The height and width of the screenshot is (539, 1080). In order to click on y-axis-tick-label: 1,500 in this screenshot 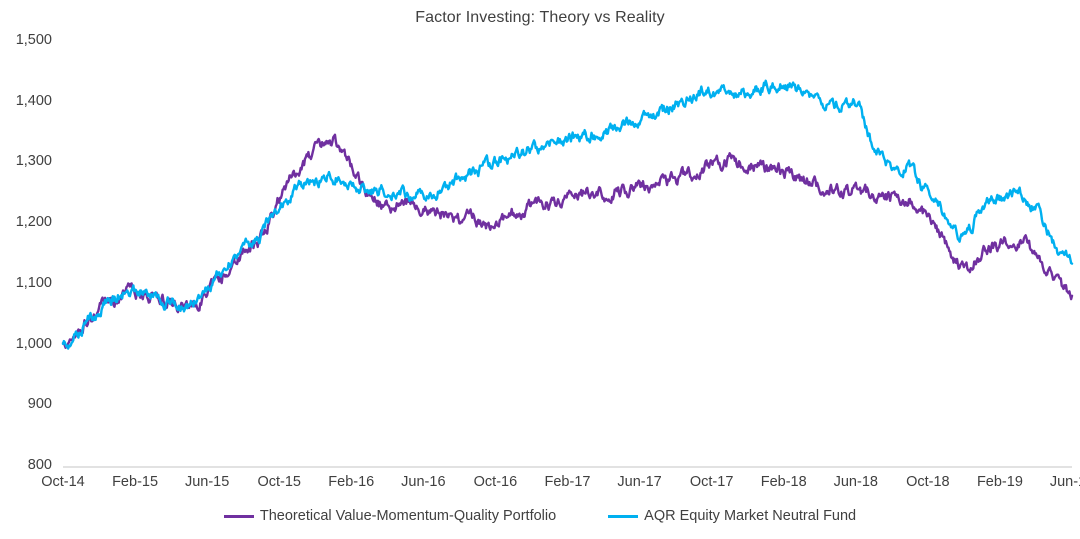, I will do `click(33, 40)`.